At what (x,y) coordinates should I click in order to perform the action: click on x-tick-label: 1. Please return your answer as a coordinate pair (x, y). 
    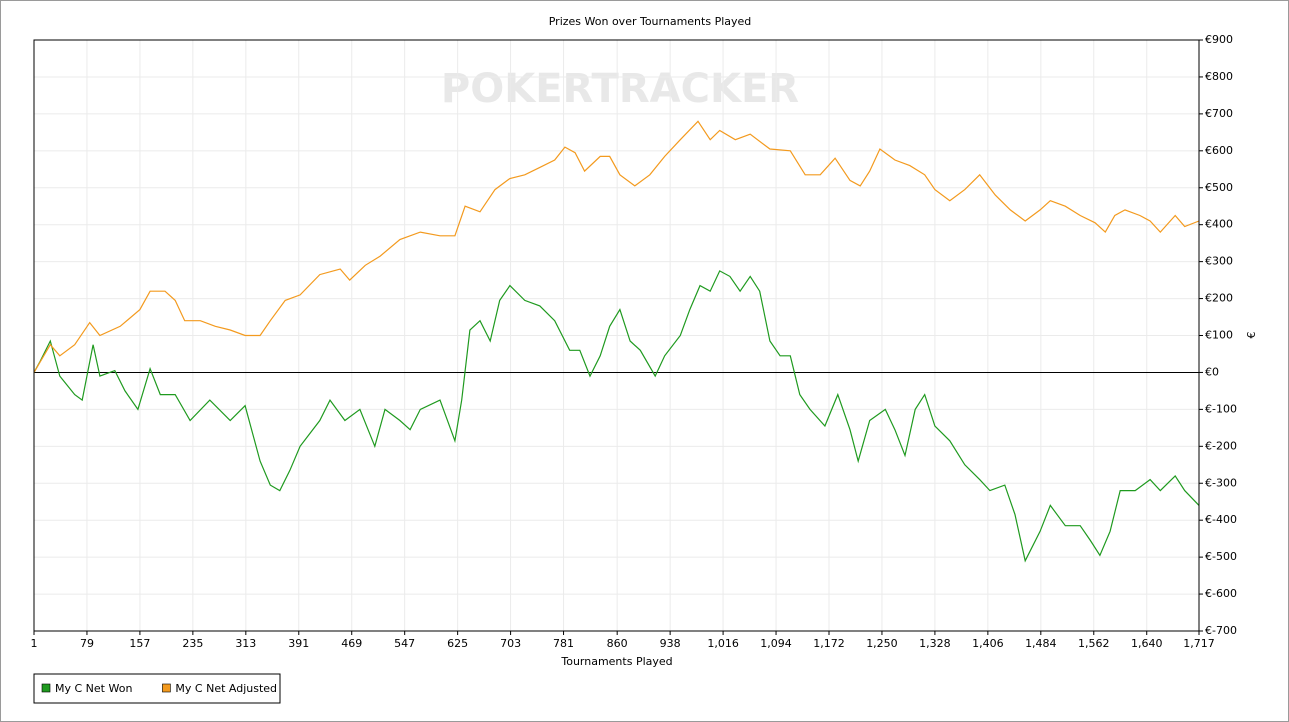
    Looking at the image, I should click on (34, 643).